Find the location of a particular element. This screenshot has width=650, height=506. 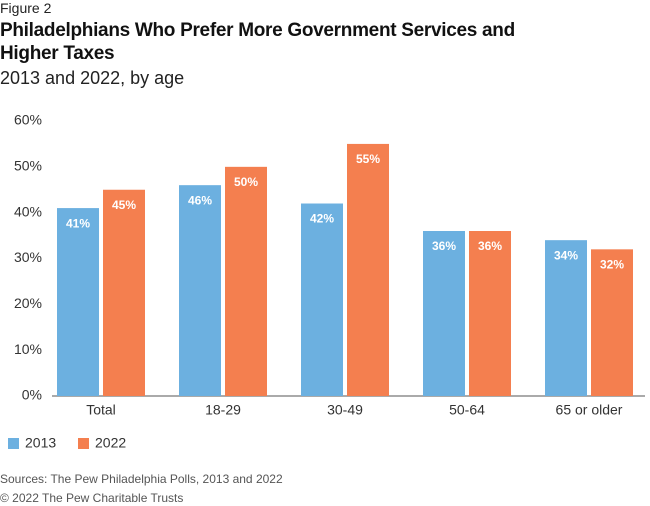

legend-label: 2022 is located at coordinates (110, 443).